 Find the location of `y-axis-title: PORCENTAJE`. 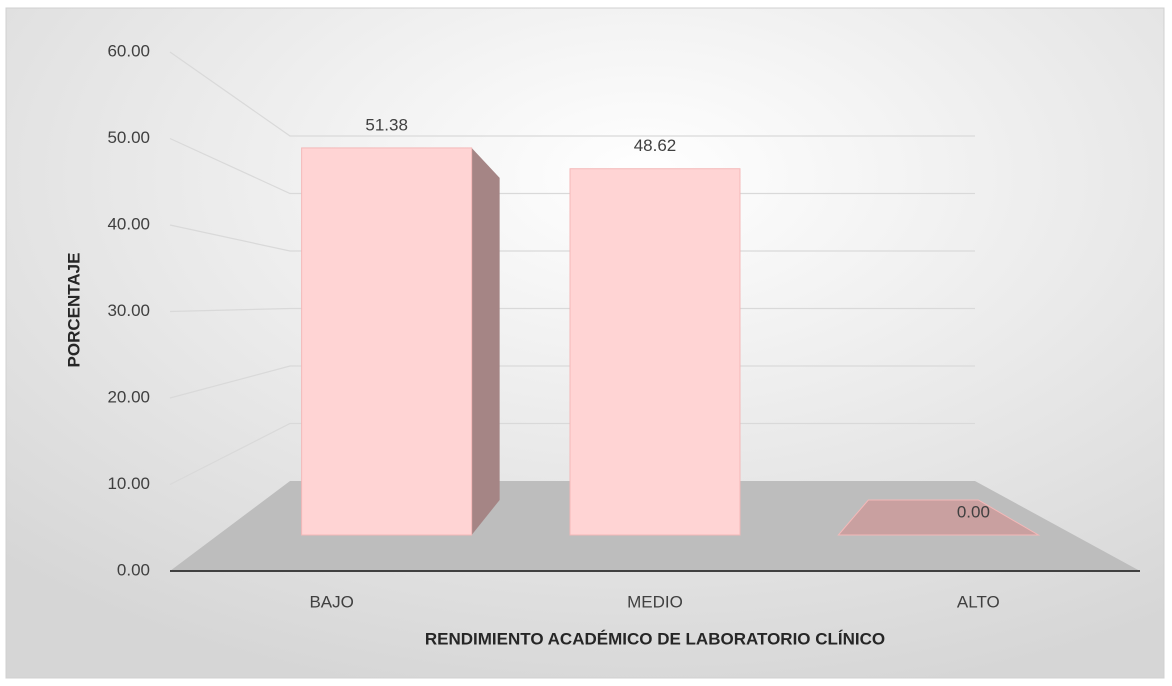

y-axis-title: PORCENTAJE is located at coordinates (73, 310).